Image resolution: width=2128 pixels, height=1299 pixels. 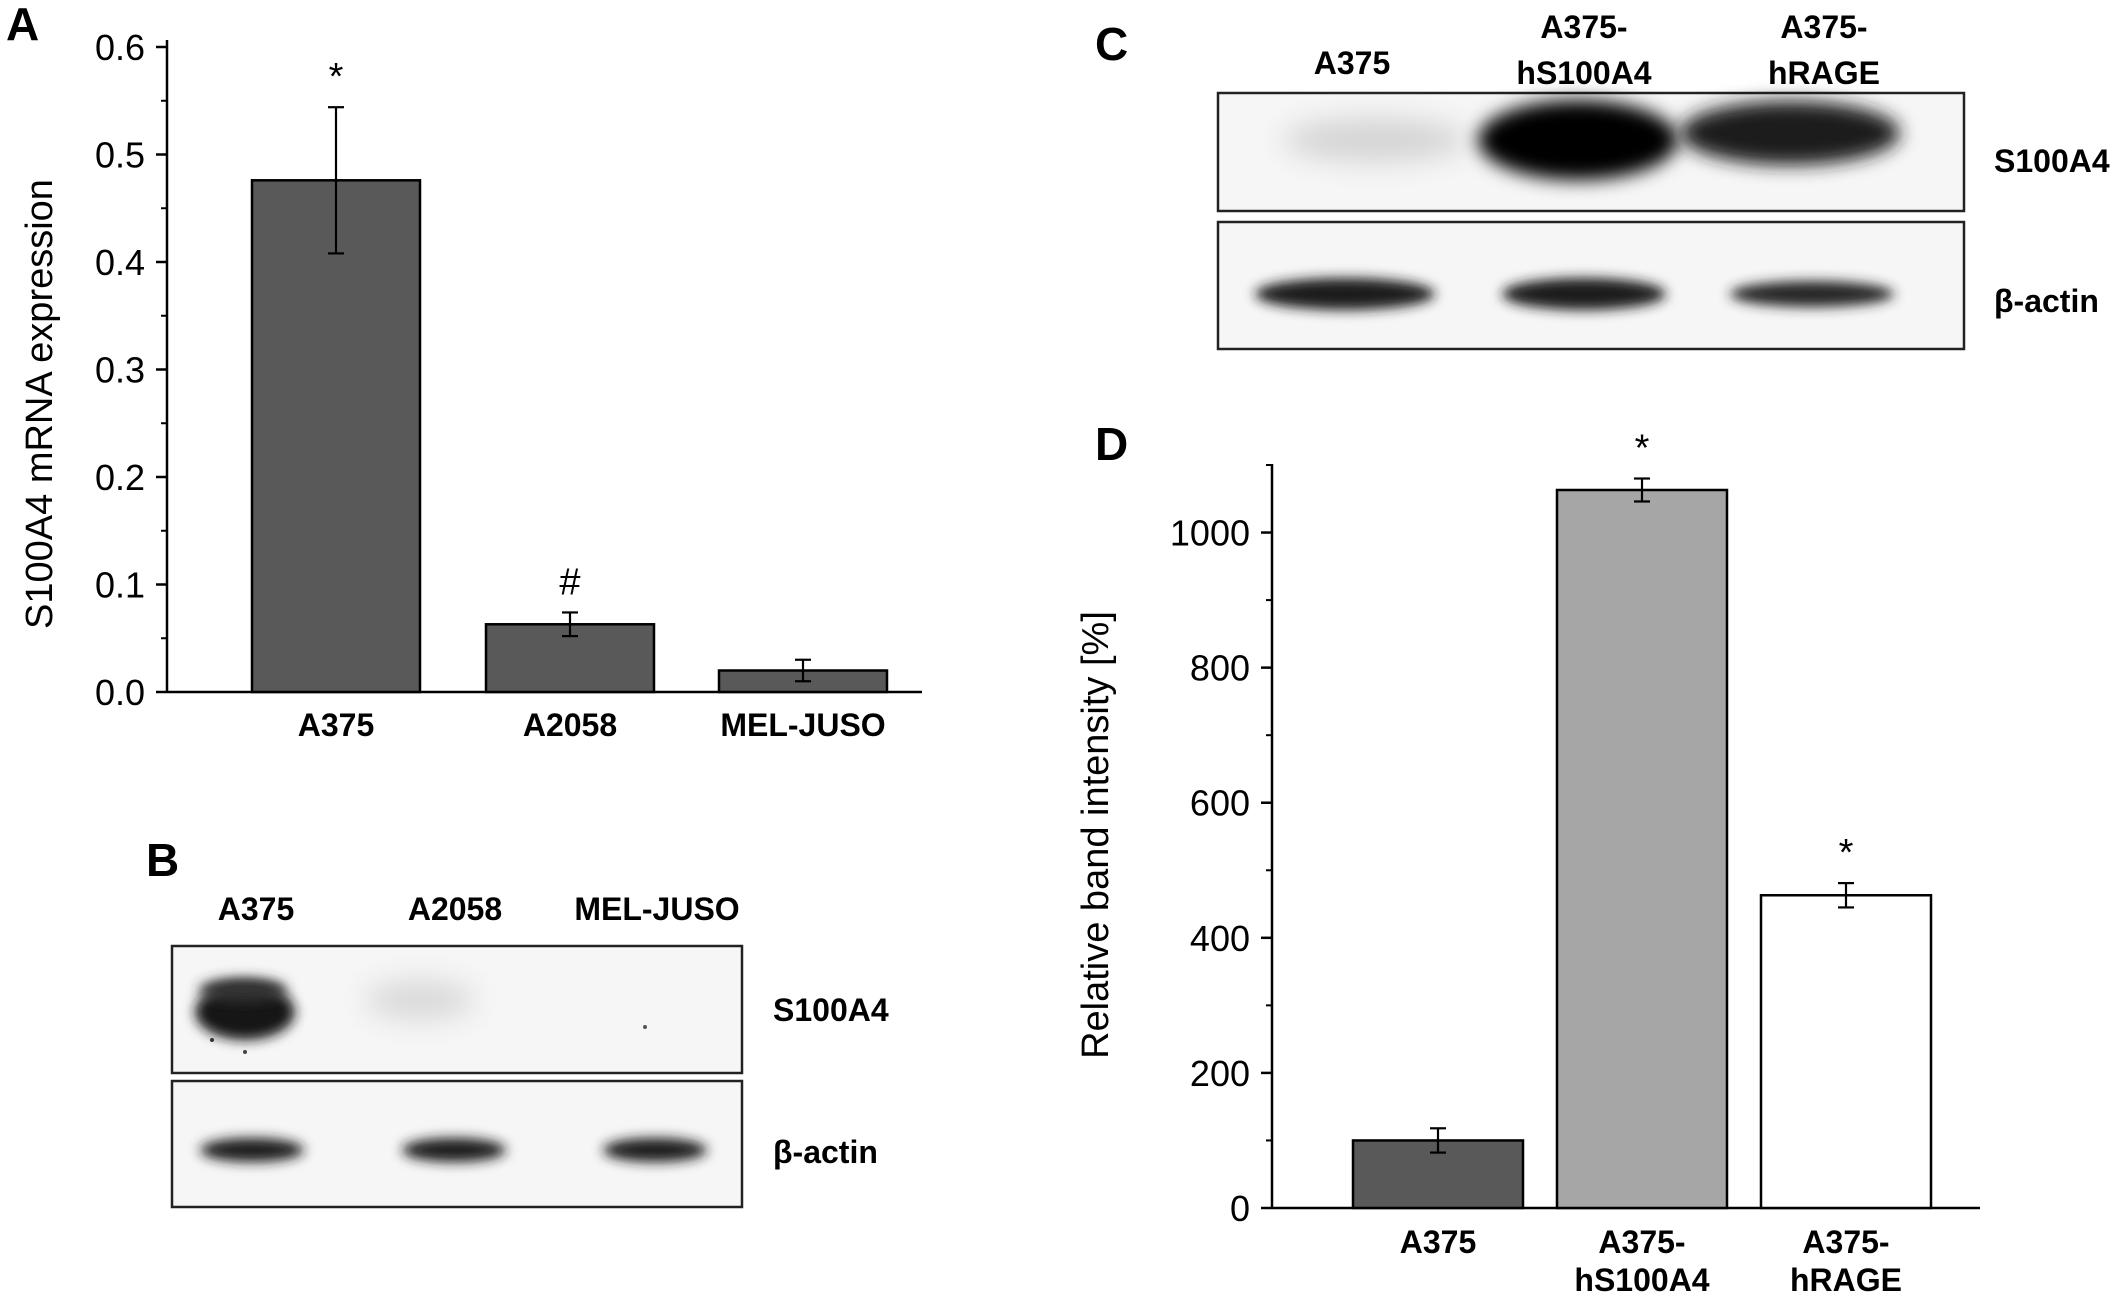 What do you see at coordinates (569, 582) in the screenshot?
I see `panel-a-annotation-1: #` at bounding box center [569, 582].